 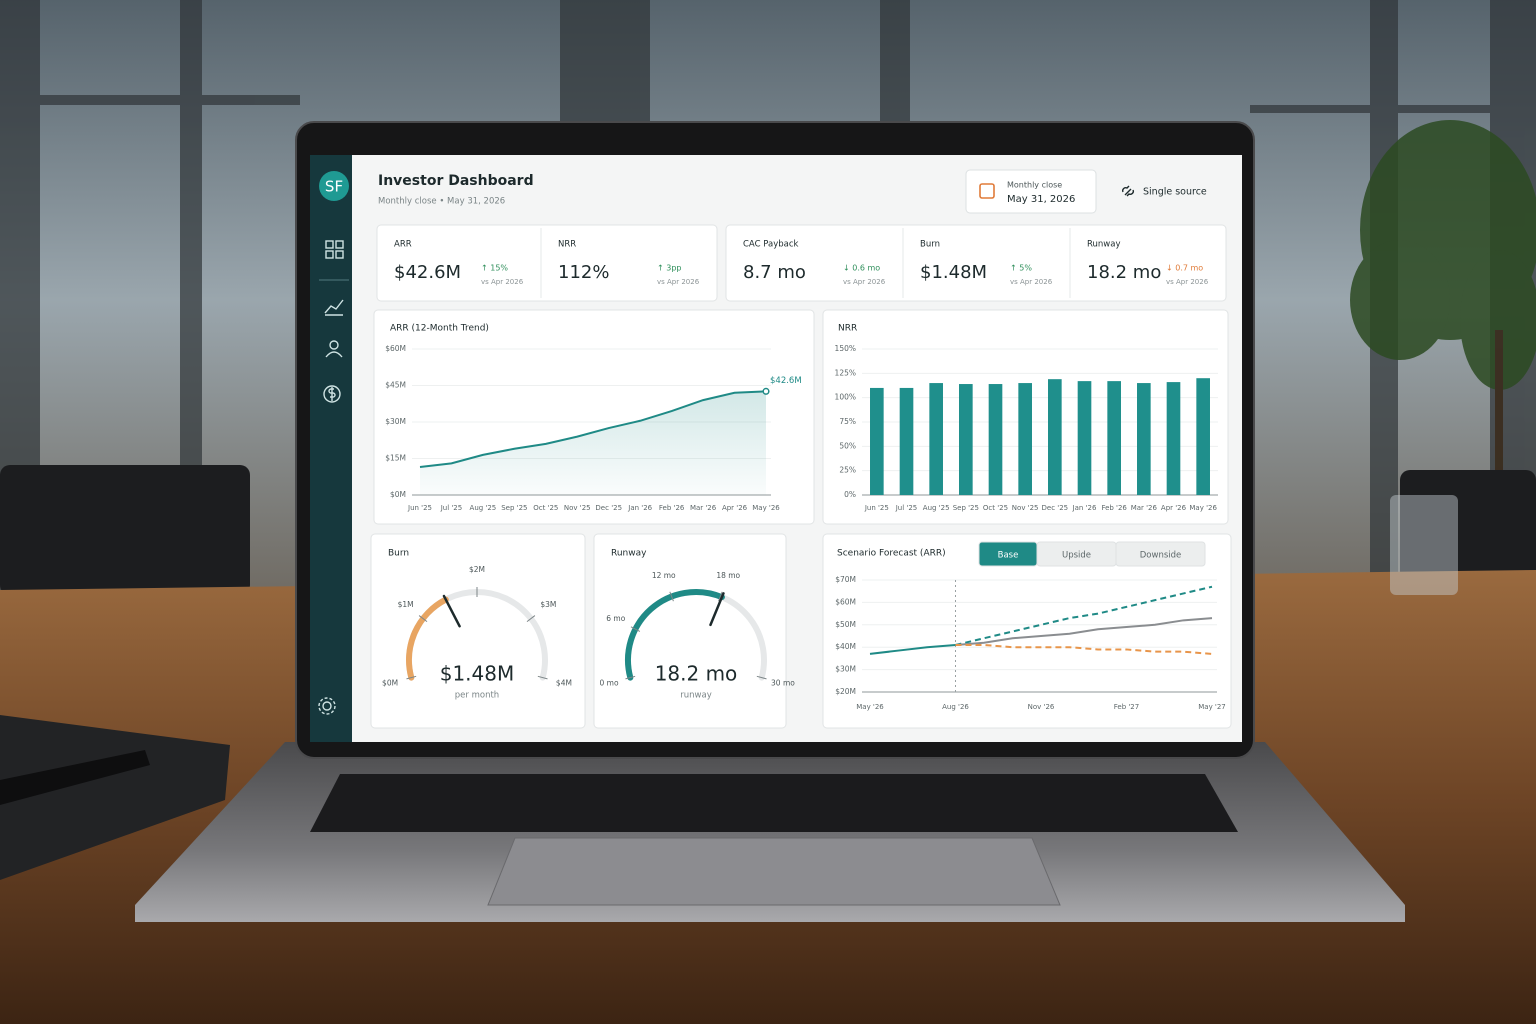 I want to click on y-tick-label: $45M, so click(x=395, y=385).